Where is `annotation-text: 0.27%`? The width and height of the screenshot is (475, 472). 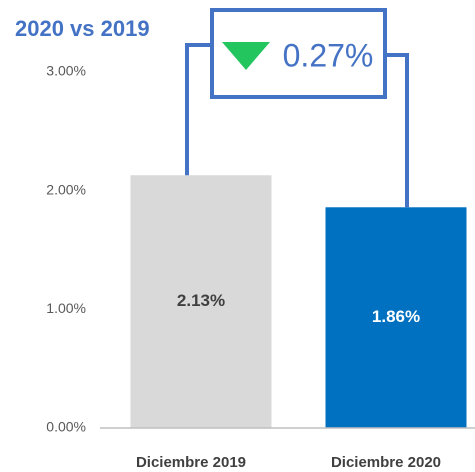
annotation-text: 0.27% is located at coordinates (328, 55).